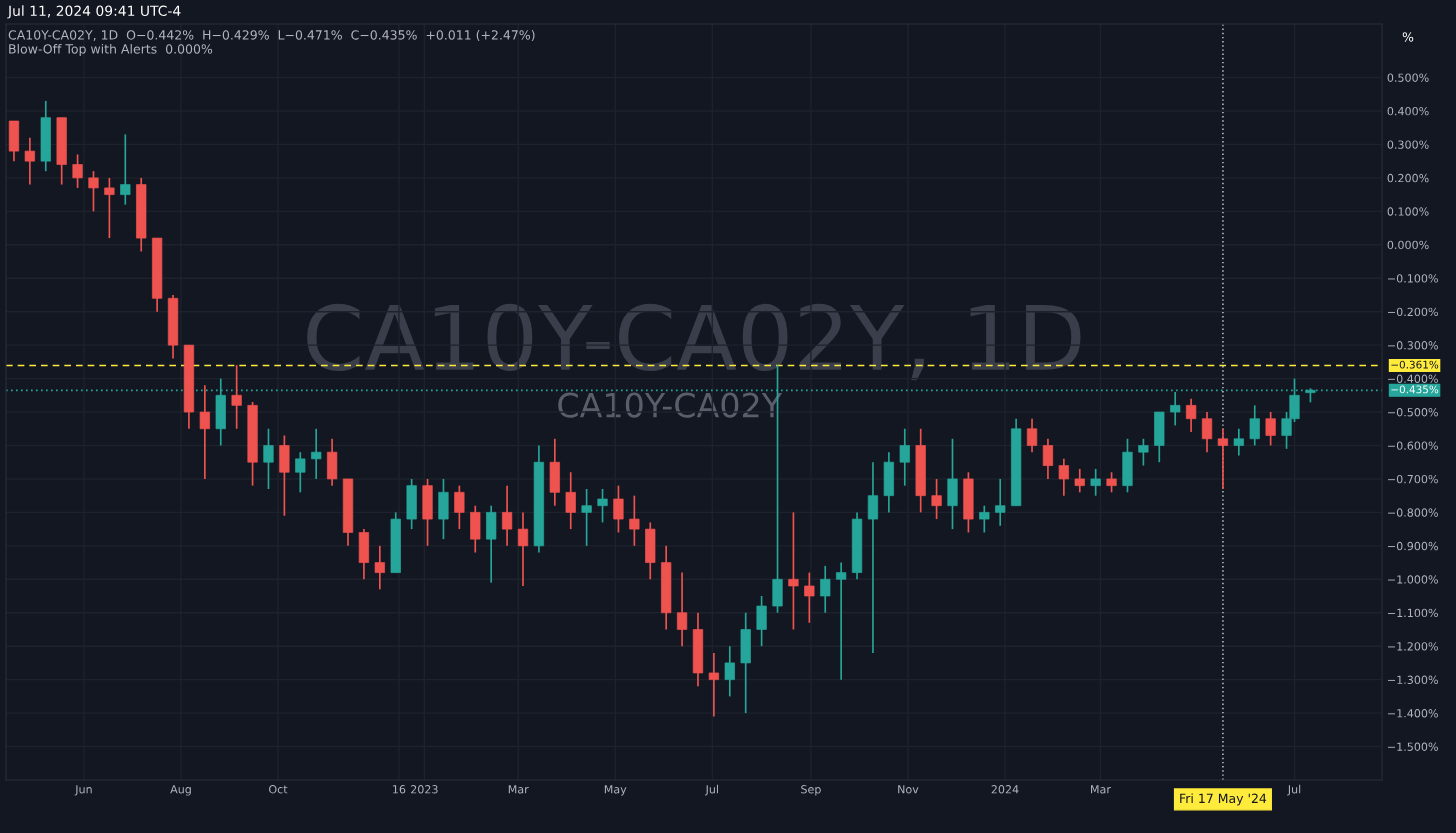 This screenshot has height=833, width=1456. I want to click on y-tick-label: −0.900%, so click(1413, 546).